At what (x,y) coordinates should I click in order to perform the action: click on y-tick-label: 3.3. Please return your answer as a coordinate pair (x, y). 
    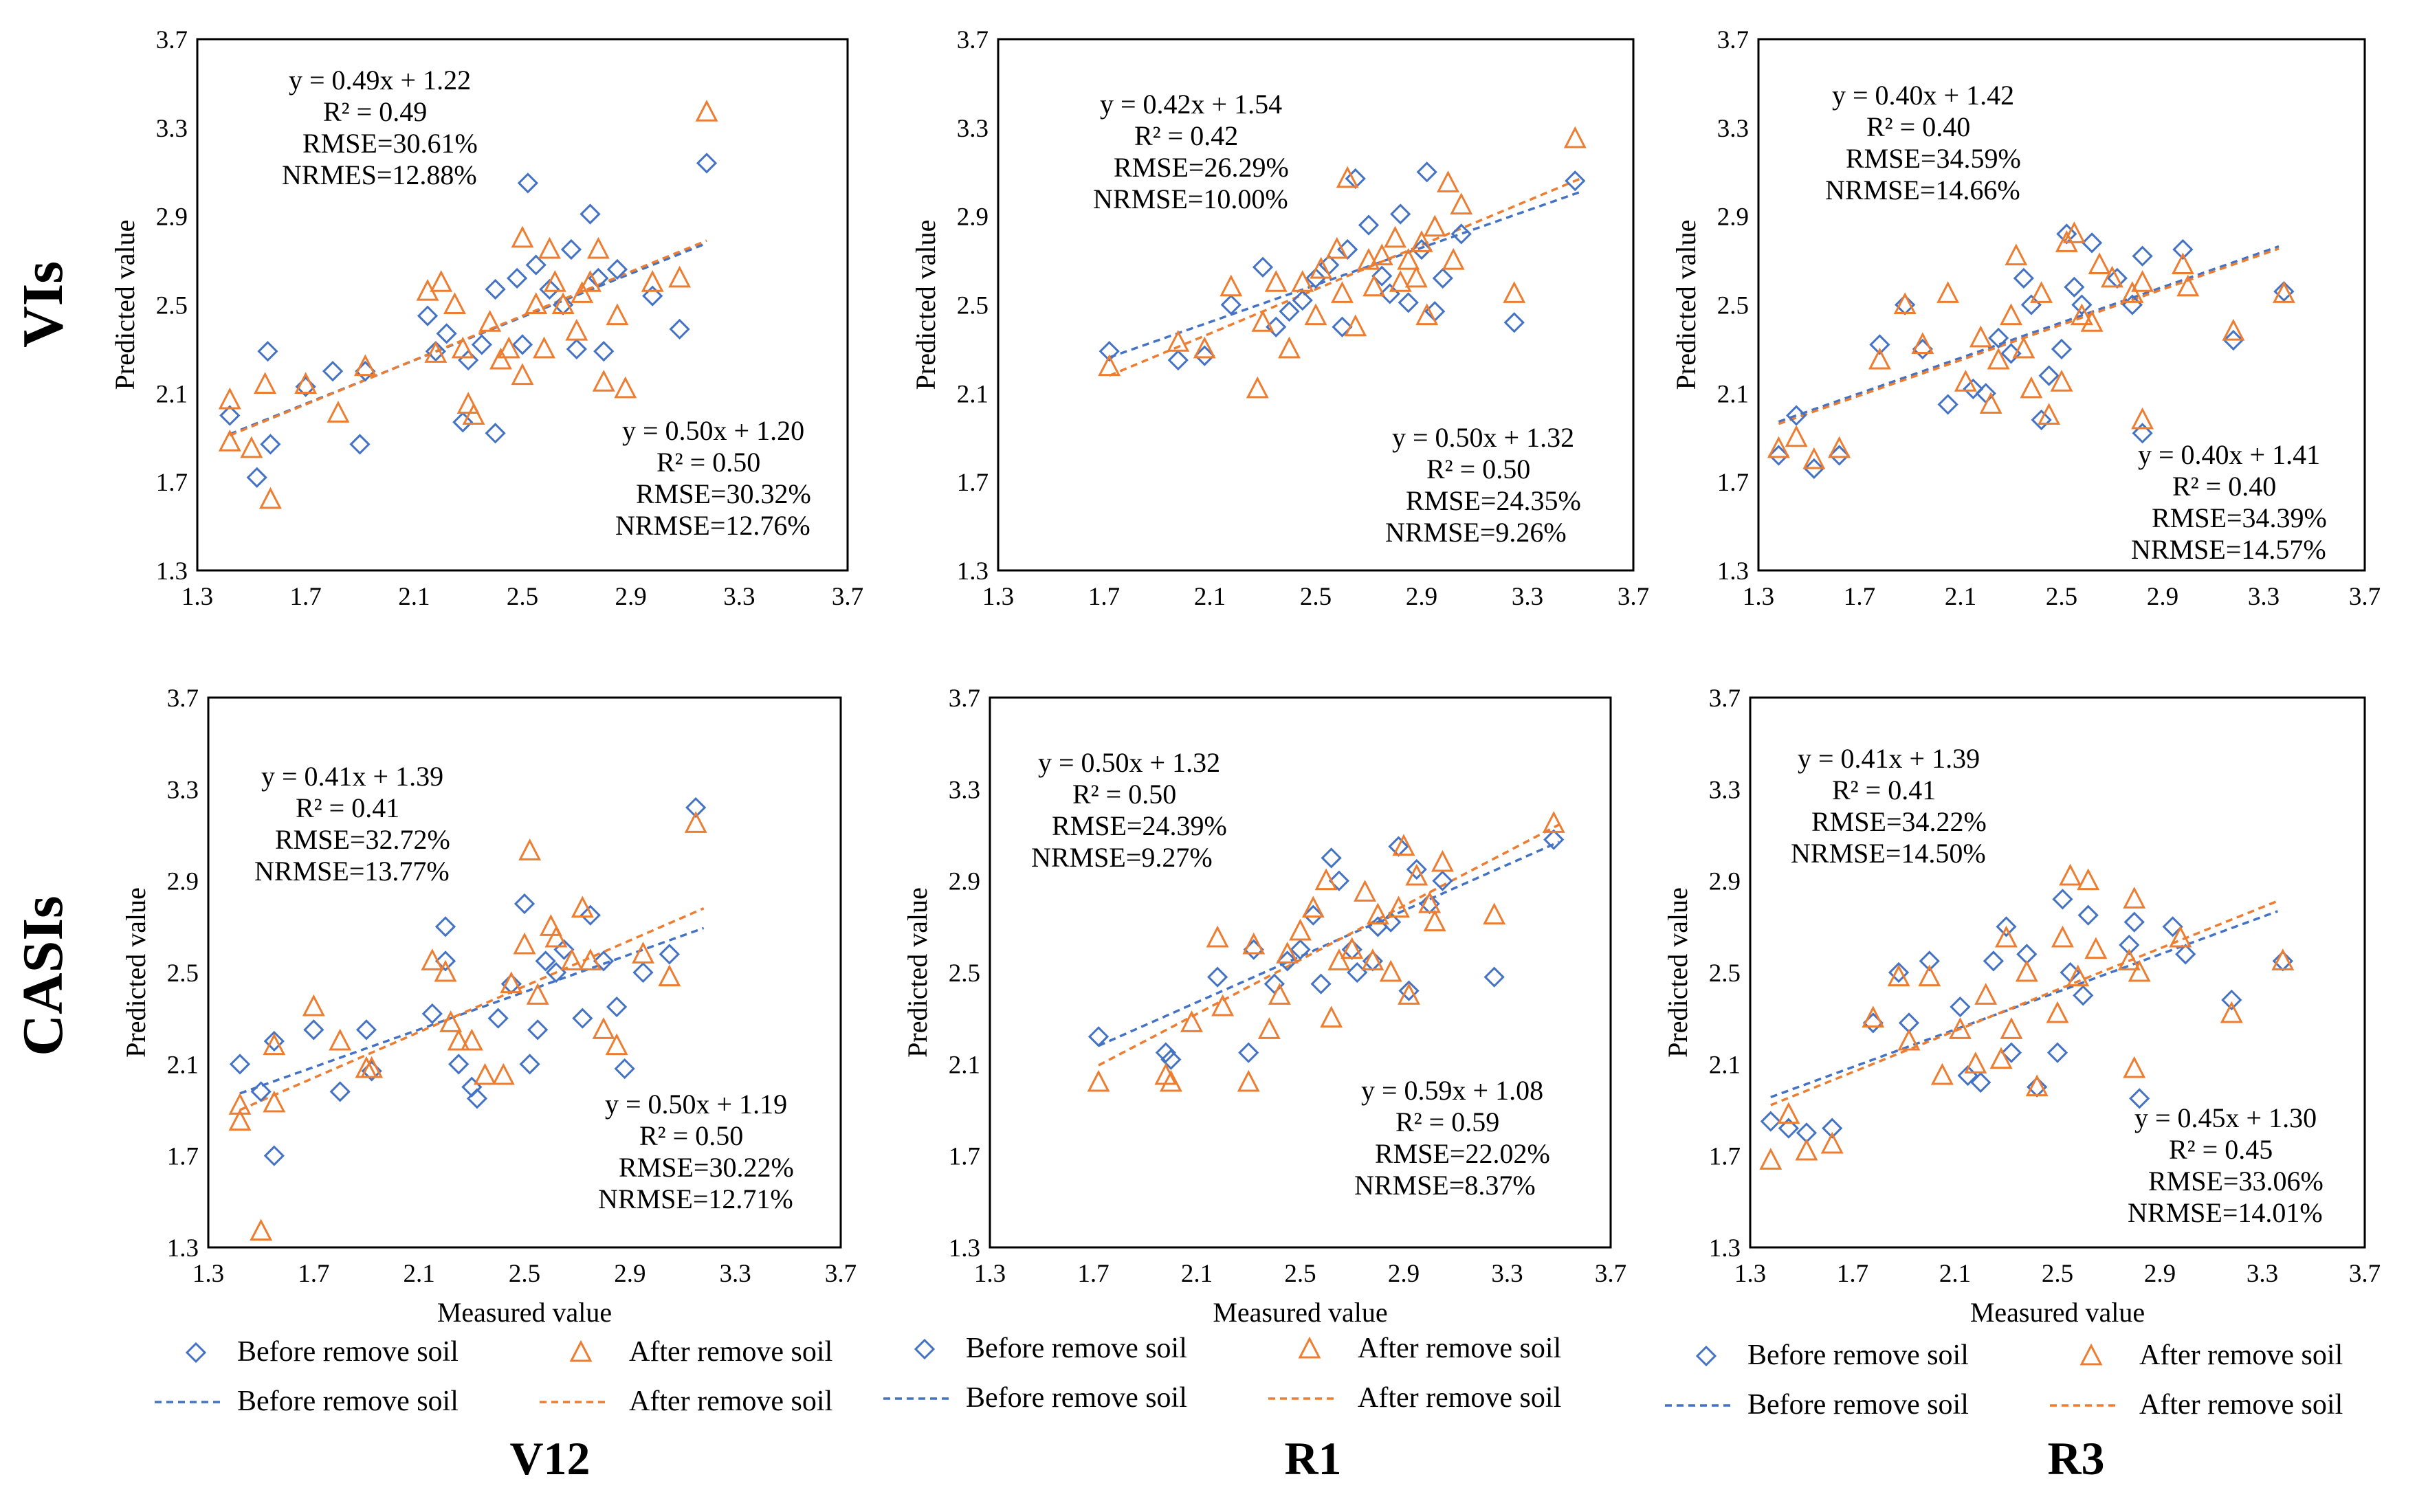
    Looking at the image, I should click on (183, 790).